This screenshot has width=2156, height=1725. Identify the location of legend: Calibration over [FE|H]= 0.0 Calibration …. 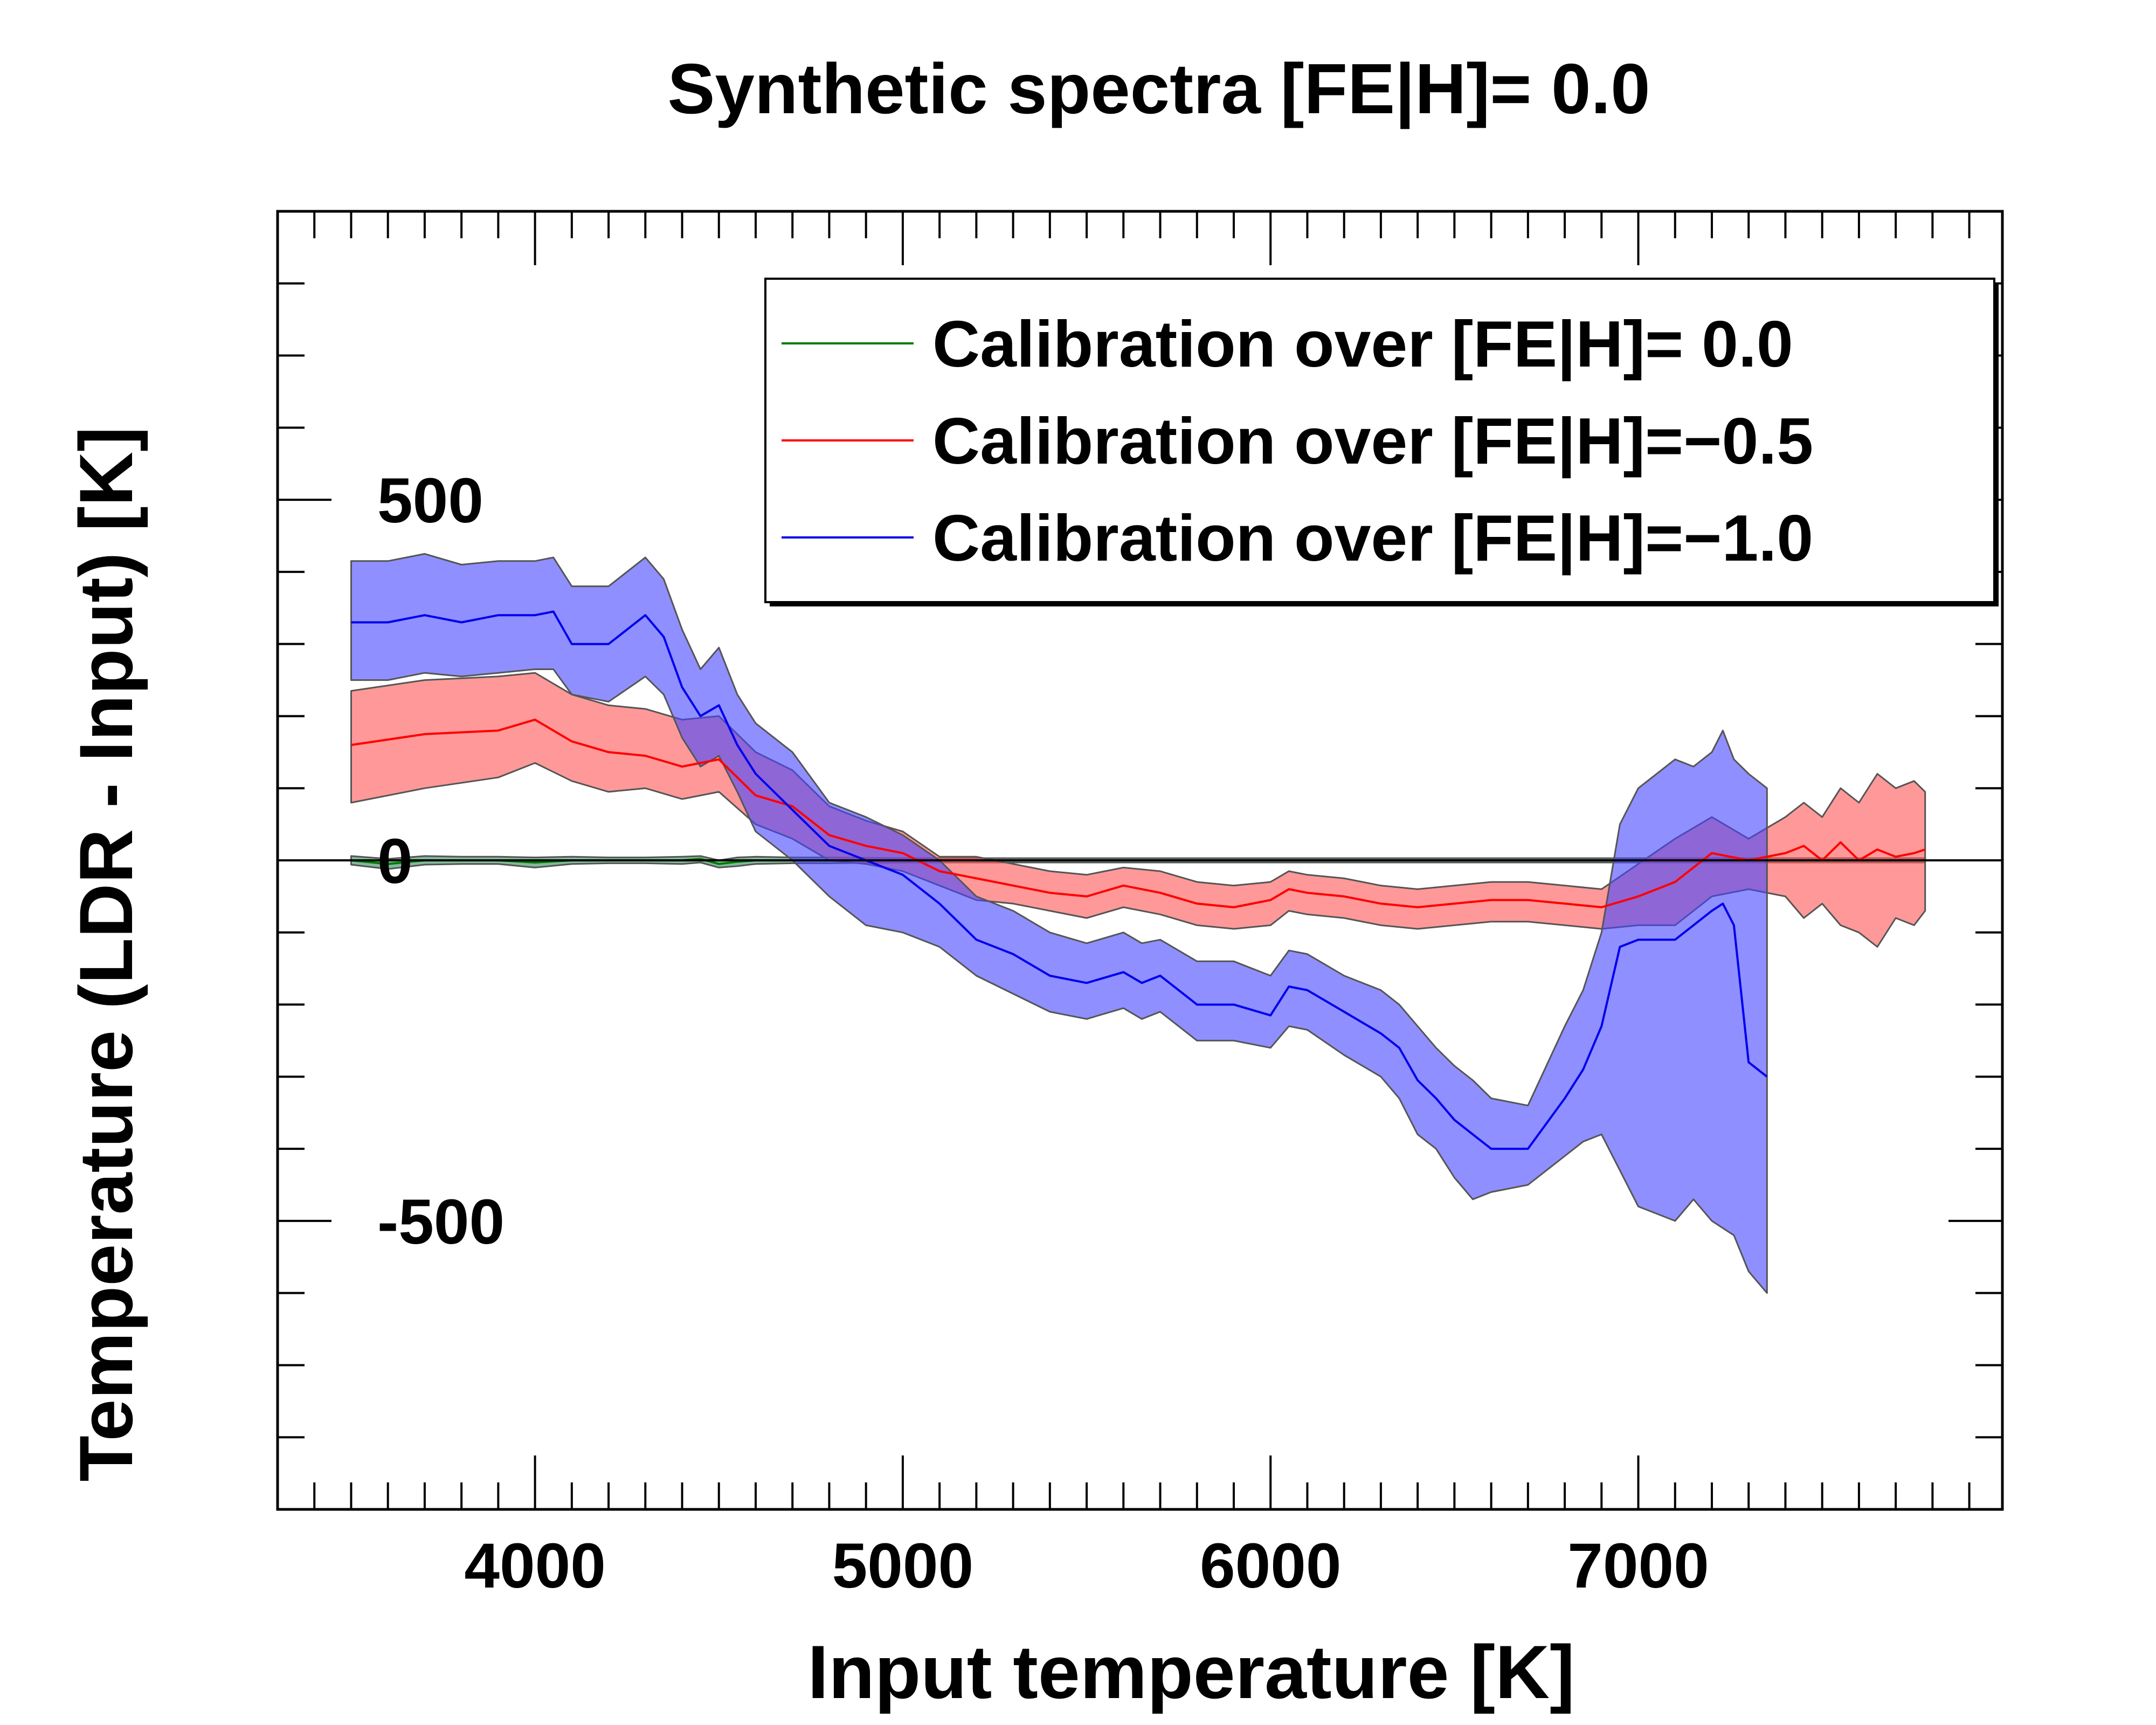
(1382, 442).